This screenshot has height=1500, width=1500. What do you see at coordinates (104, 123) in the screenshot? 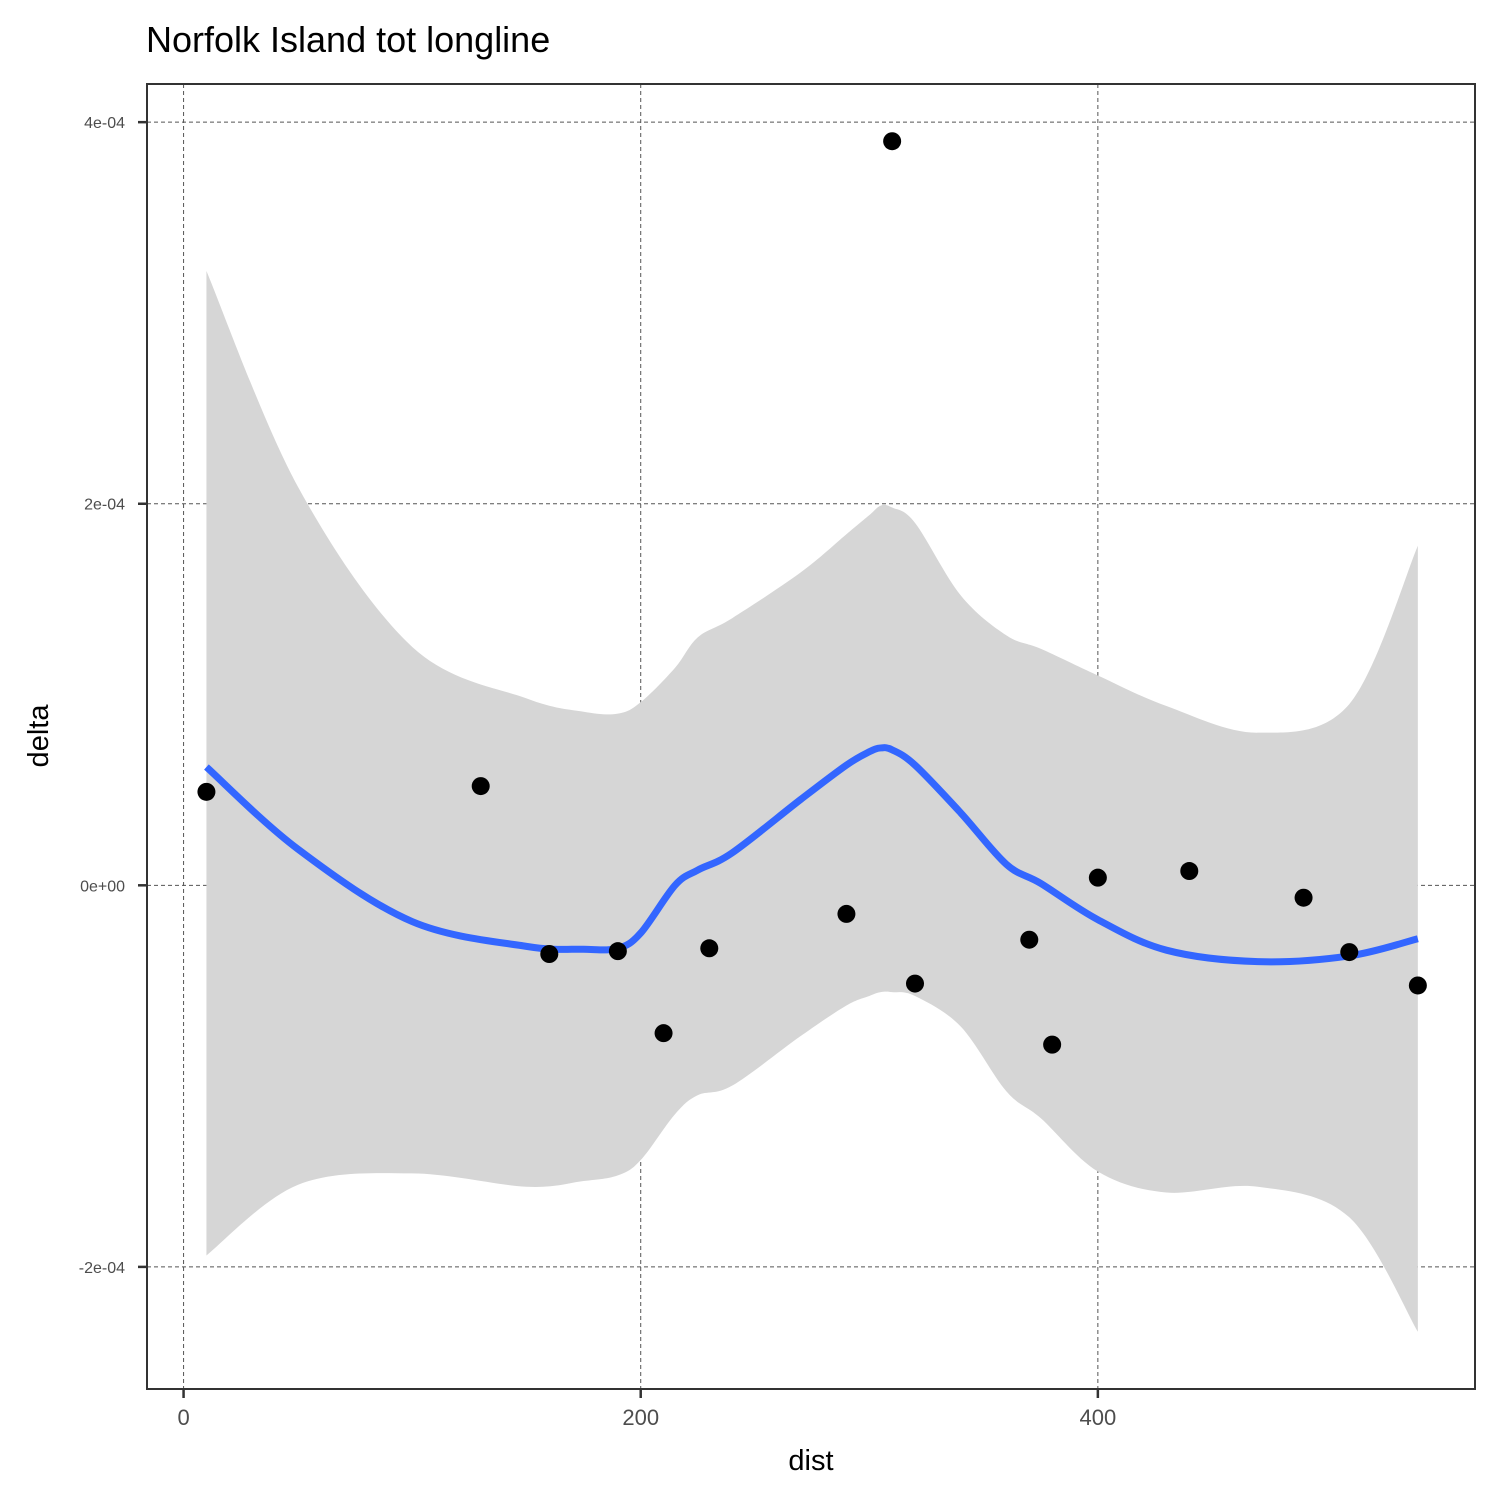
I see `y-tick-label: 4e-04` at bounding box center [104, 123].